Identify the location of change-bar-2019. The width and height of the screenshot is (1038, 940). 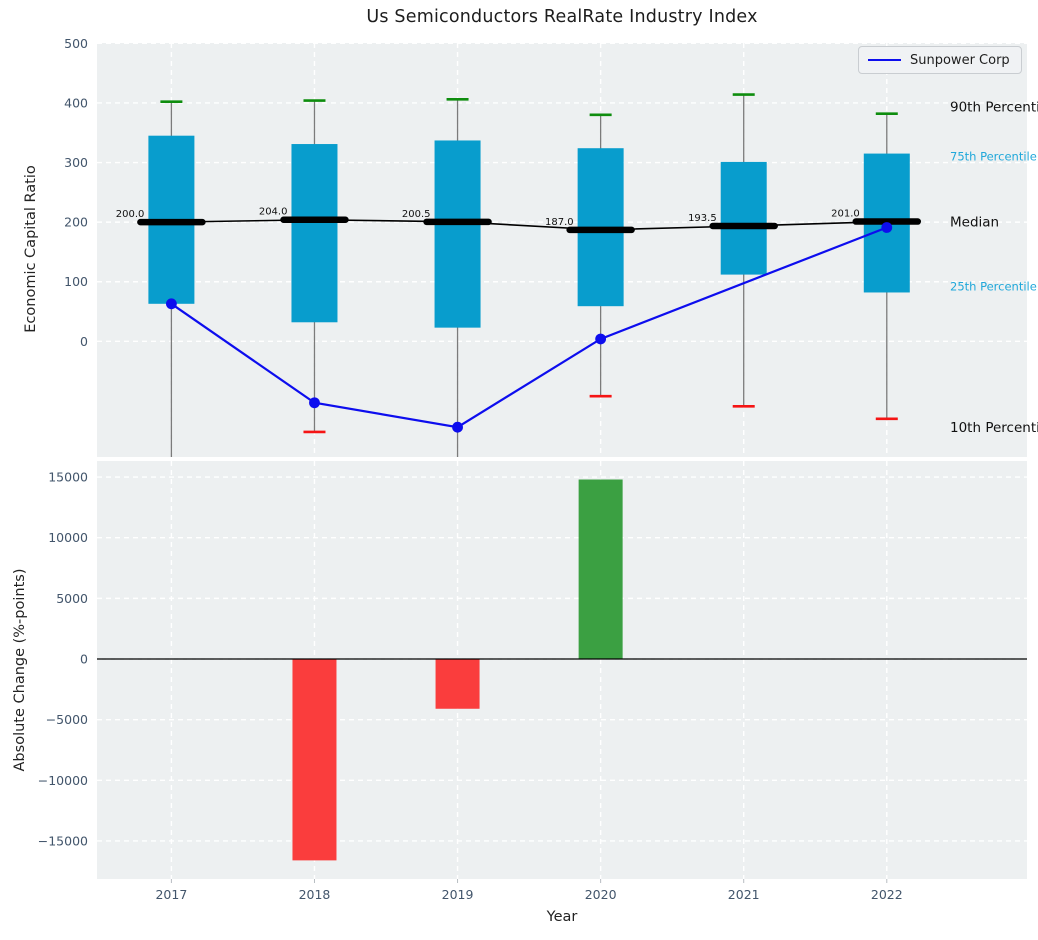
(457, 684).